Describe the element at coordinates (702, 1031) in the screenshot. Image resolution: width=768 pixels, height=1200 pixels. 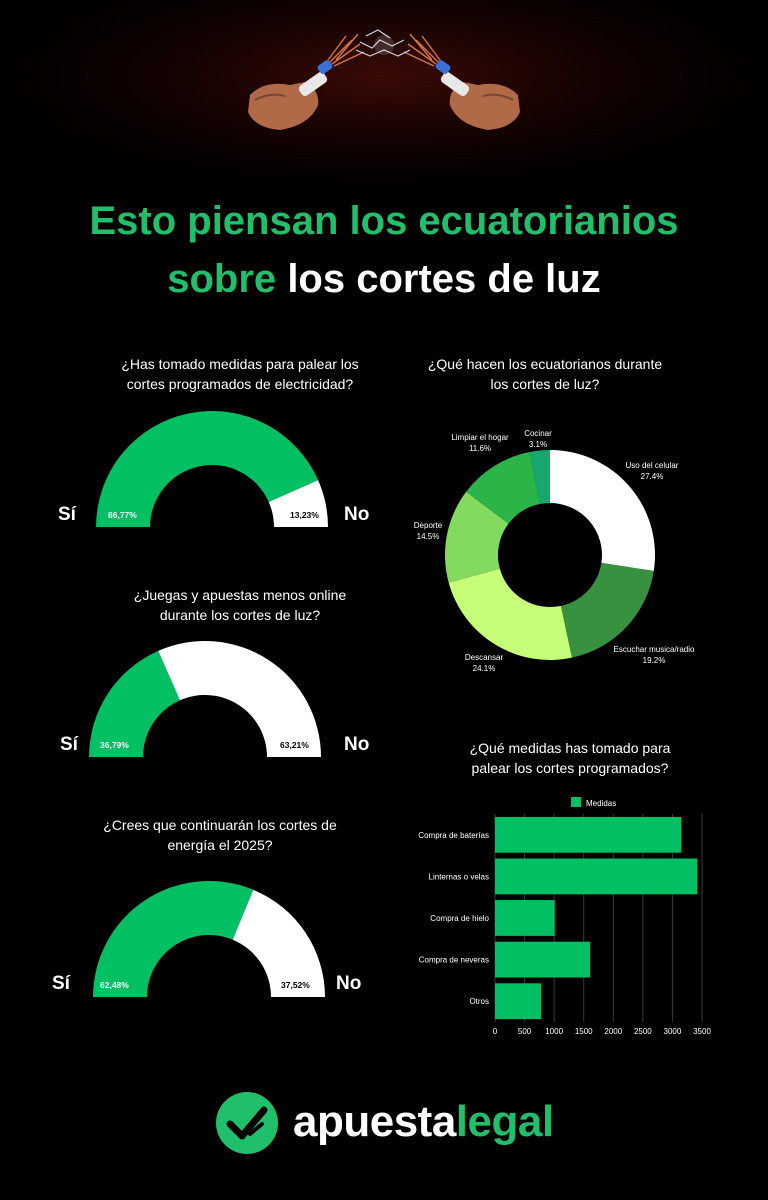
I see `x-tick-label: 3500` at that location.